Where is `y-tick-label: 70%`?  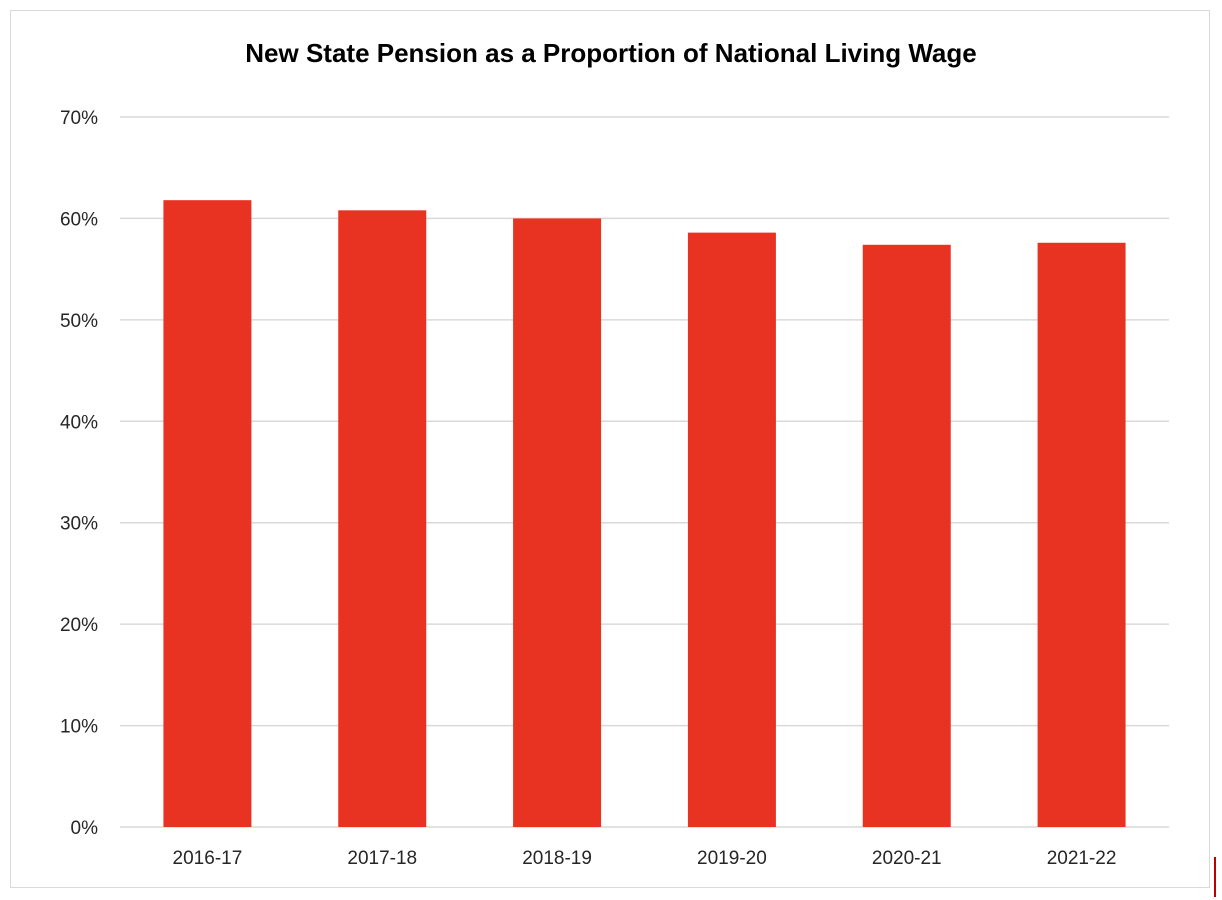
y-tick-label: 70% is located at coordinates (79, 118).